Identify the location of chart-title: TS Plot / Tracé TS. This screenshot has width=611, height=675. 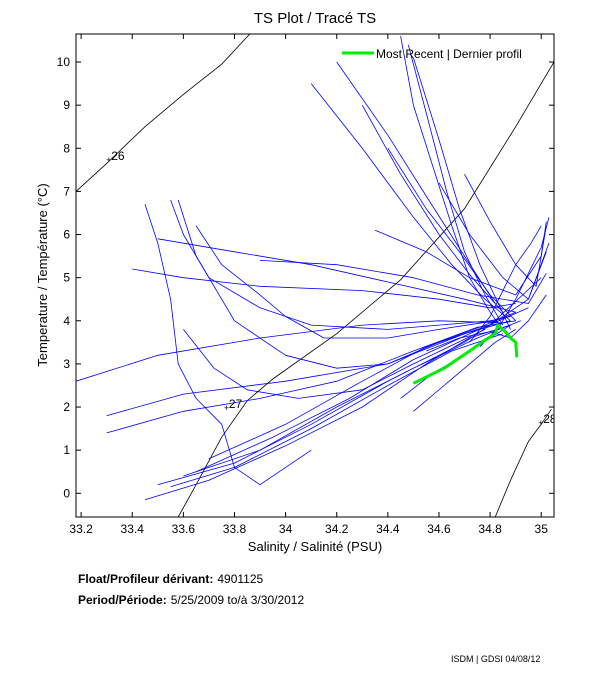
(315, 18).